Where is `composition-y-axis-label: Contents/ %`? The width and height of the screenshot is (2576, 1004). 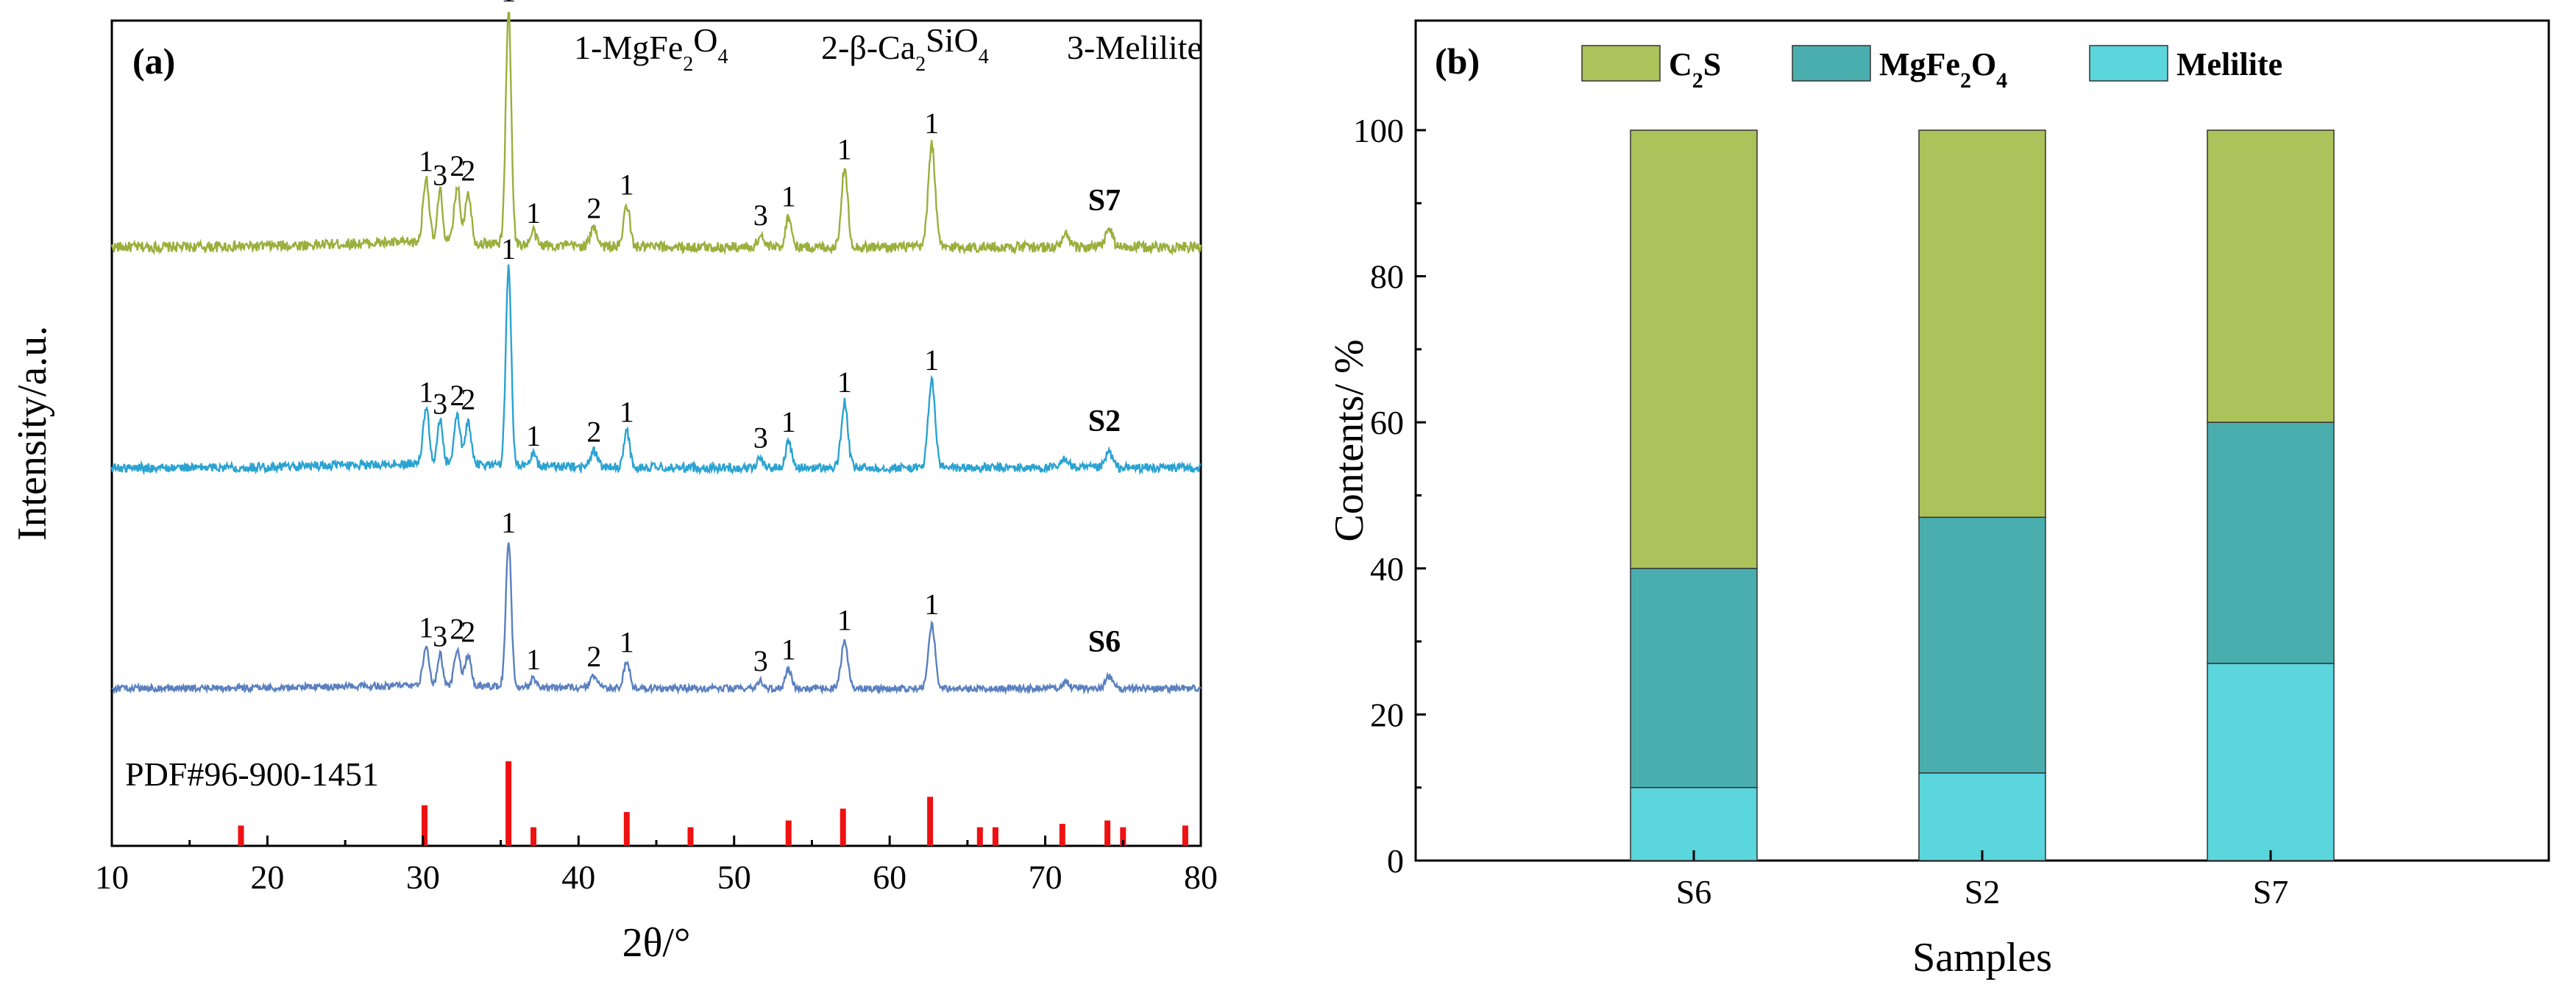 composition-y-axis-label: Contents/ % is located at coordinates (1349, 440).